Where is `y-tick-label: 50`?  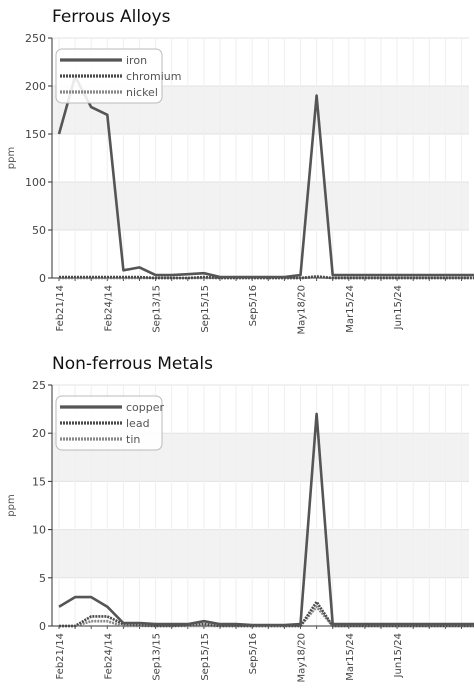
y-tick-label: 50 is located at coordinates (39, 230).